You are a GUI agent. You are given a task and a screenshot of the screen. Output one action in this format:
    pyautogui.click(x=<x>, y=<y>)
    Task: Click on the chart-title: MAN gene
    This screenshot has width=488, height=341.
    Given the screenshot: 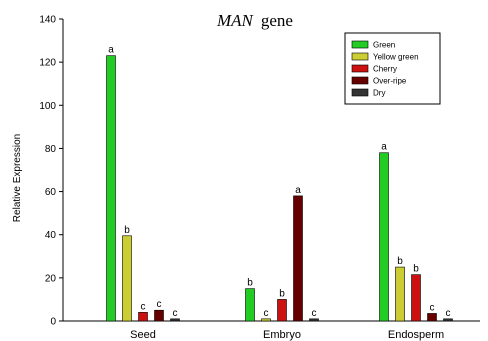 What is the action you would take?
    pyautogui.click(x=254, y=20)
    